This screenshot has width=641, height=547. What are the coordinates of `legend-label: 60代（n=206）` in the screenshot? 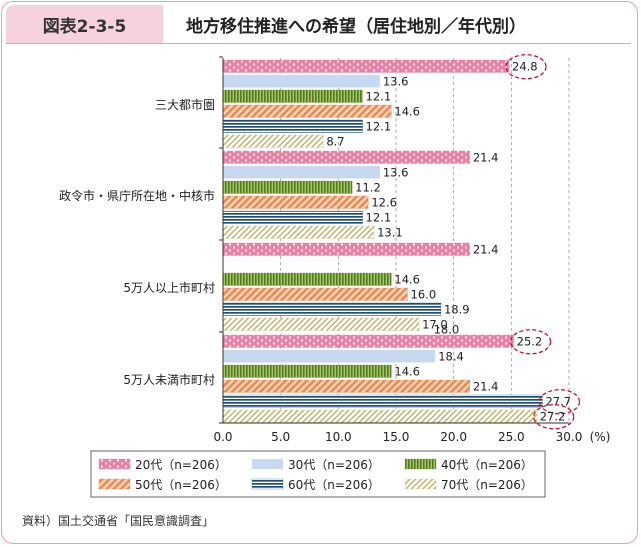 It's located at (334, 485).